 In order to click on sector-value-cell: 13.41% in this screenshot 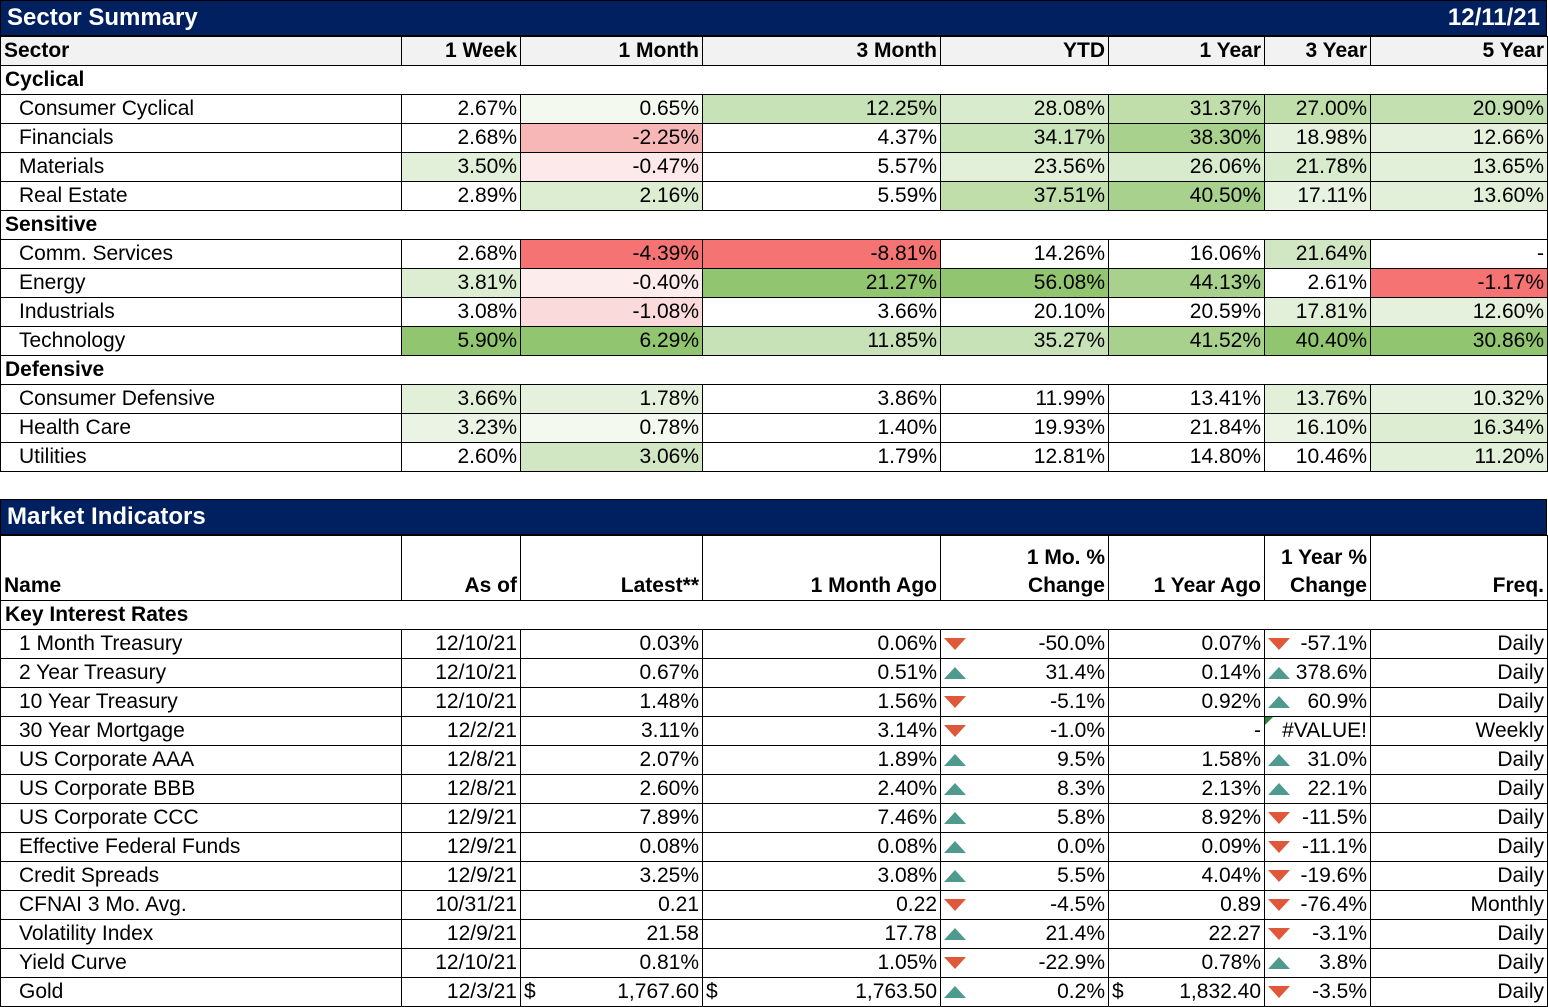, I will do `click(1186, 399)`.